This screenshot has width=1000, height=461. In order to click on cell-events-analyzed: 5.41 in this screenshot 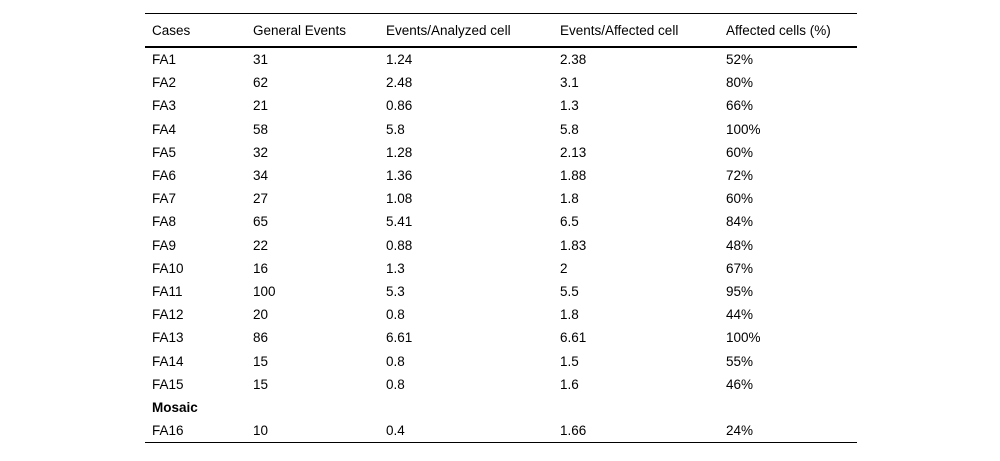, I will do `click(399, 222)`.